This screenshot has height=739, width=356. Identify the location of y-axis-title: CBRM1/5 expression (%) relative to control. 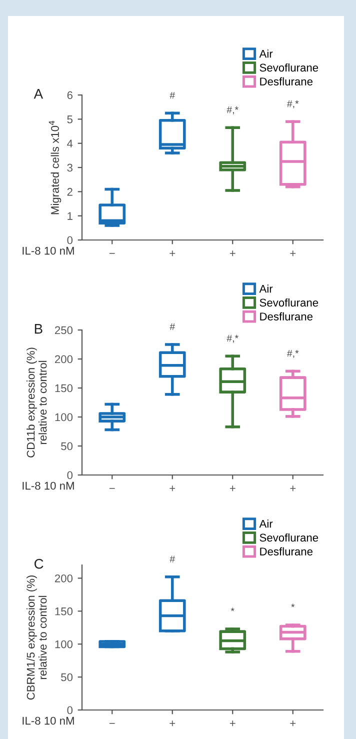
(36, 638).